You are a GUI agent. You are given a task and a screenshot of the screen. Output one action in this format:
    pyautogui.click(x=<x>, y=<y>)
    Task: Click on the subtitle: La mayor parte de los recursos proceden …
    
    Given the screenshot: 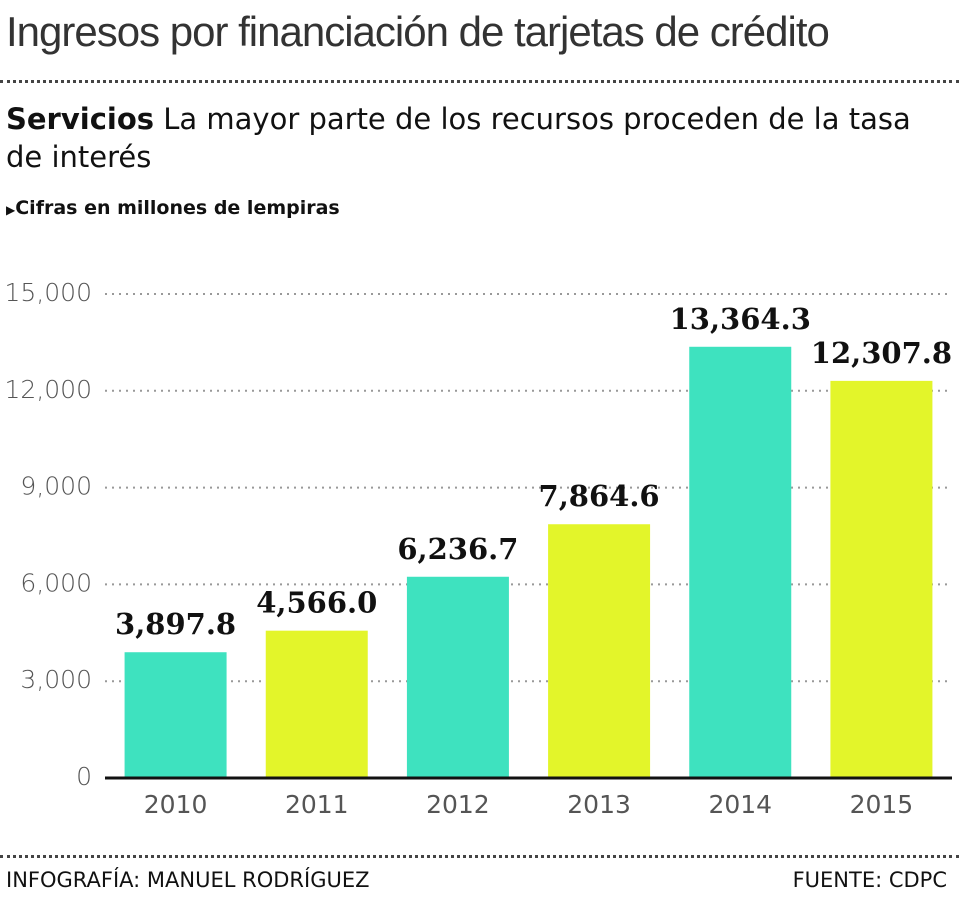 What is the action you would take?
    pyautogui.click(x=458, y=138)
    